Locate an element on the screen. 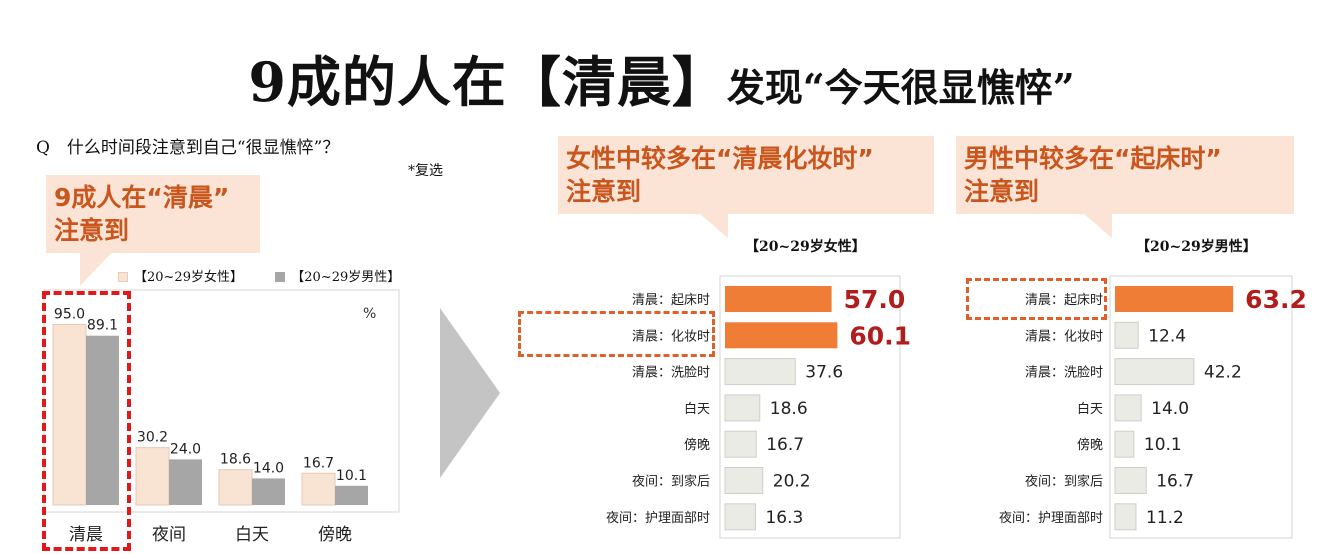  male-chart-frame is located at coordinates (1201, 407).